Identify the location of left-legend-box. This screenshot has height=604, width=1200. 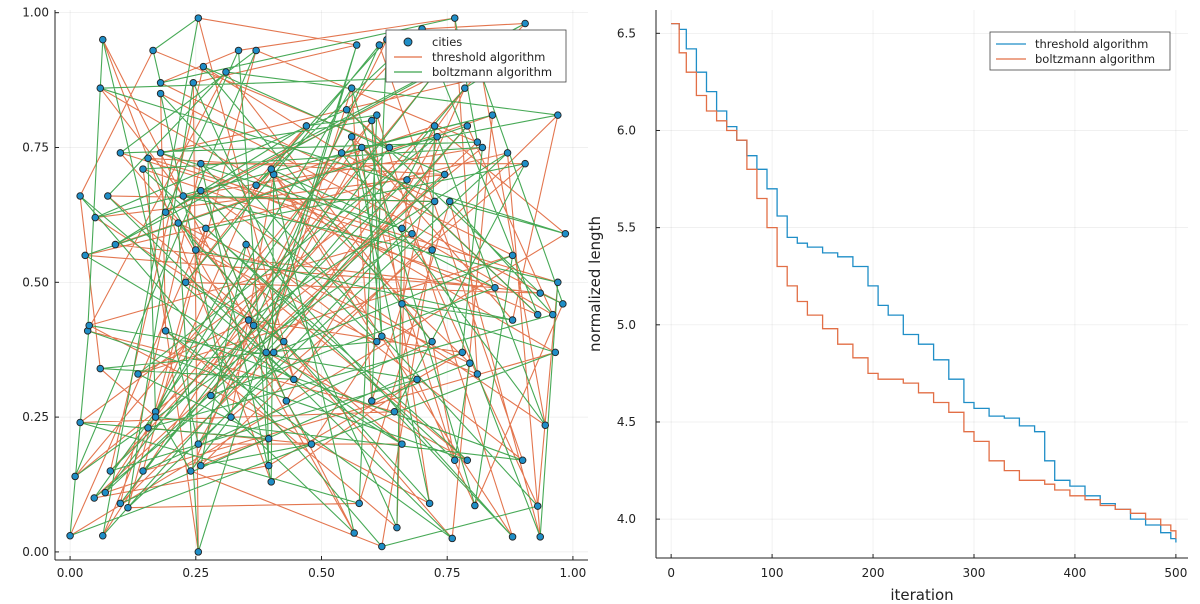
(476, 56).